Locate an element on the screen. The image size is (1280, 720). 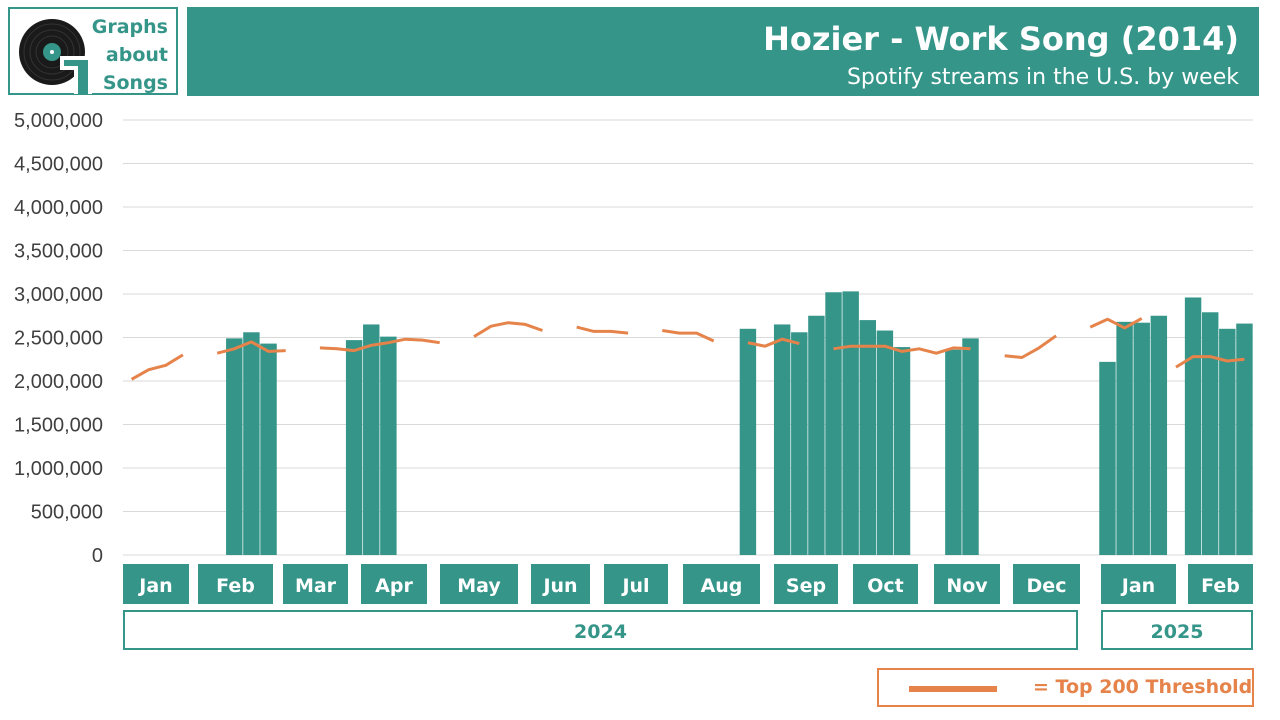
logo-text: Graphs about Songs is located at coordinates (130, 55).